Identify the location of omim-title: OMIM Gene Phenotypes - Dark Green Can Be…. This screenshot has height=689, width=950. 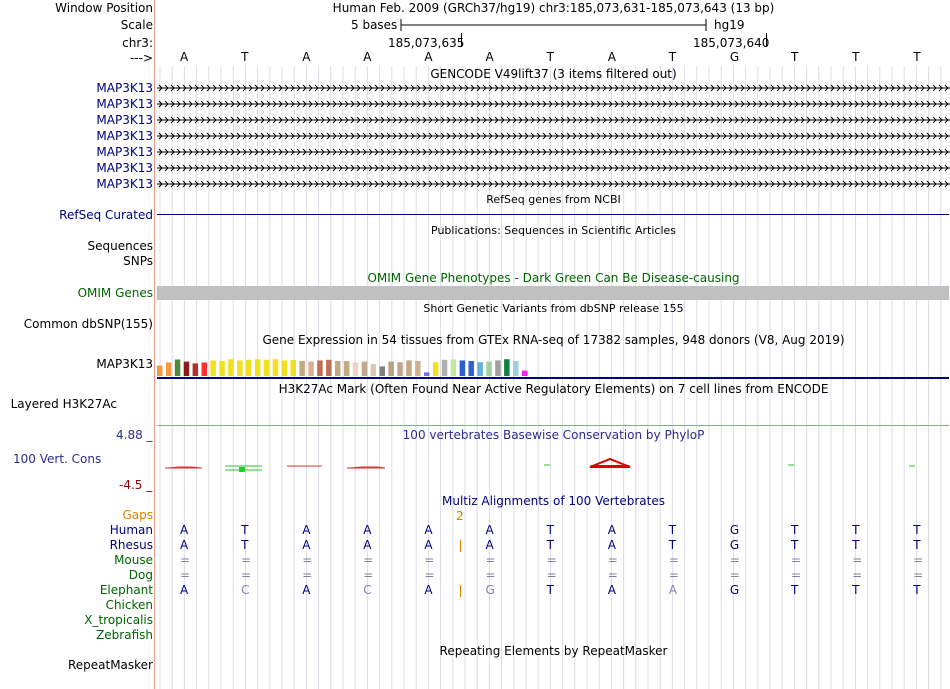
(553, 278).